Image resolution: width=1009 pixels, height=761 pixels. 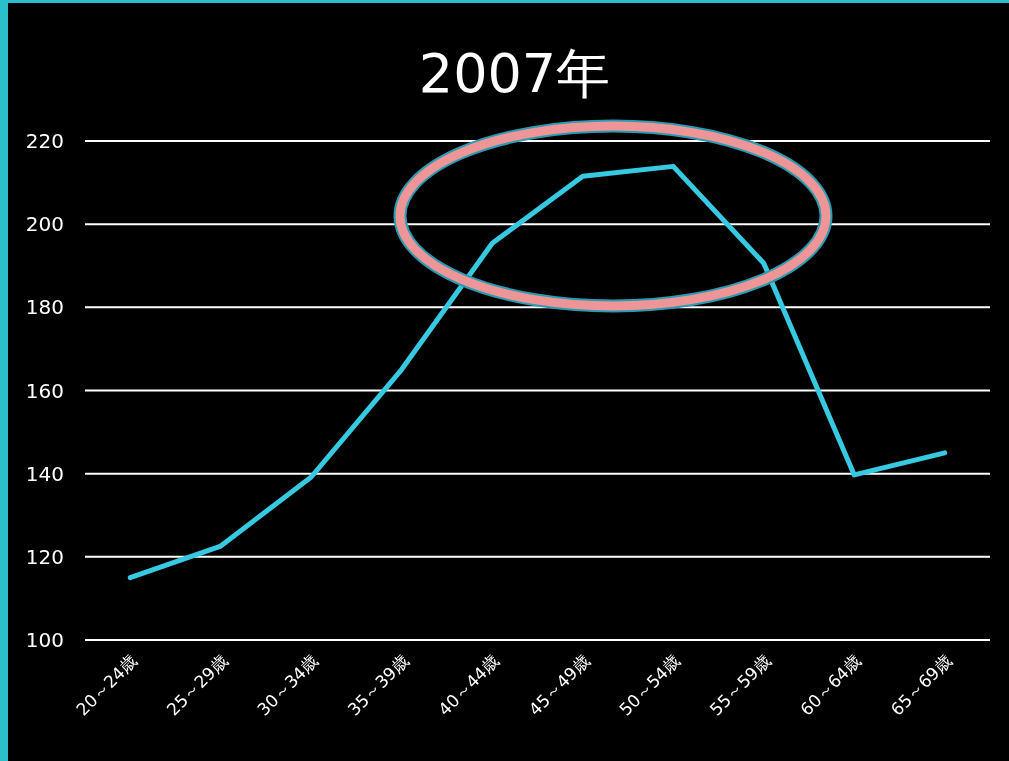 What do you see at coordinates (197, 685) in the screenshot?
I see `x-tick-label: 25～29歳` at bounding box center [197, 685].